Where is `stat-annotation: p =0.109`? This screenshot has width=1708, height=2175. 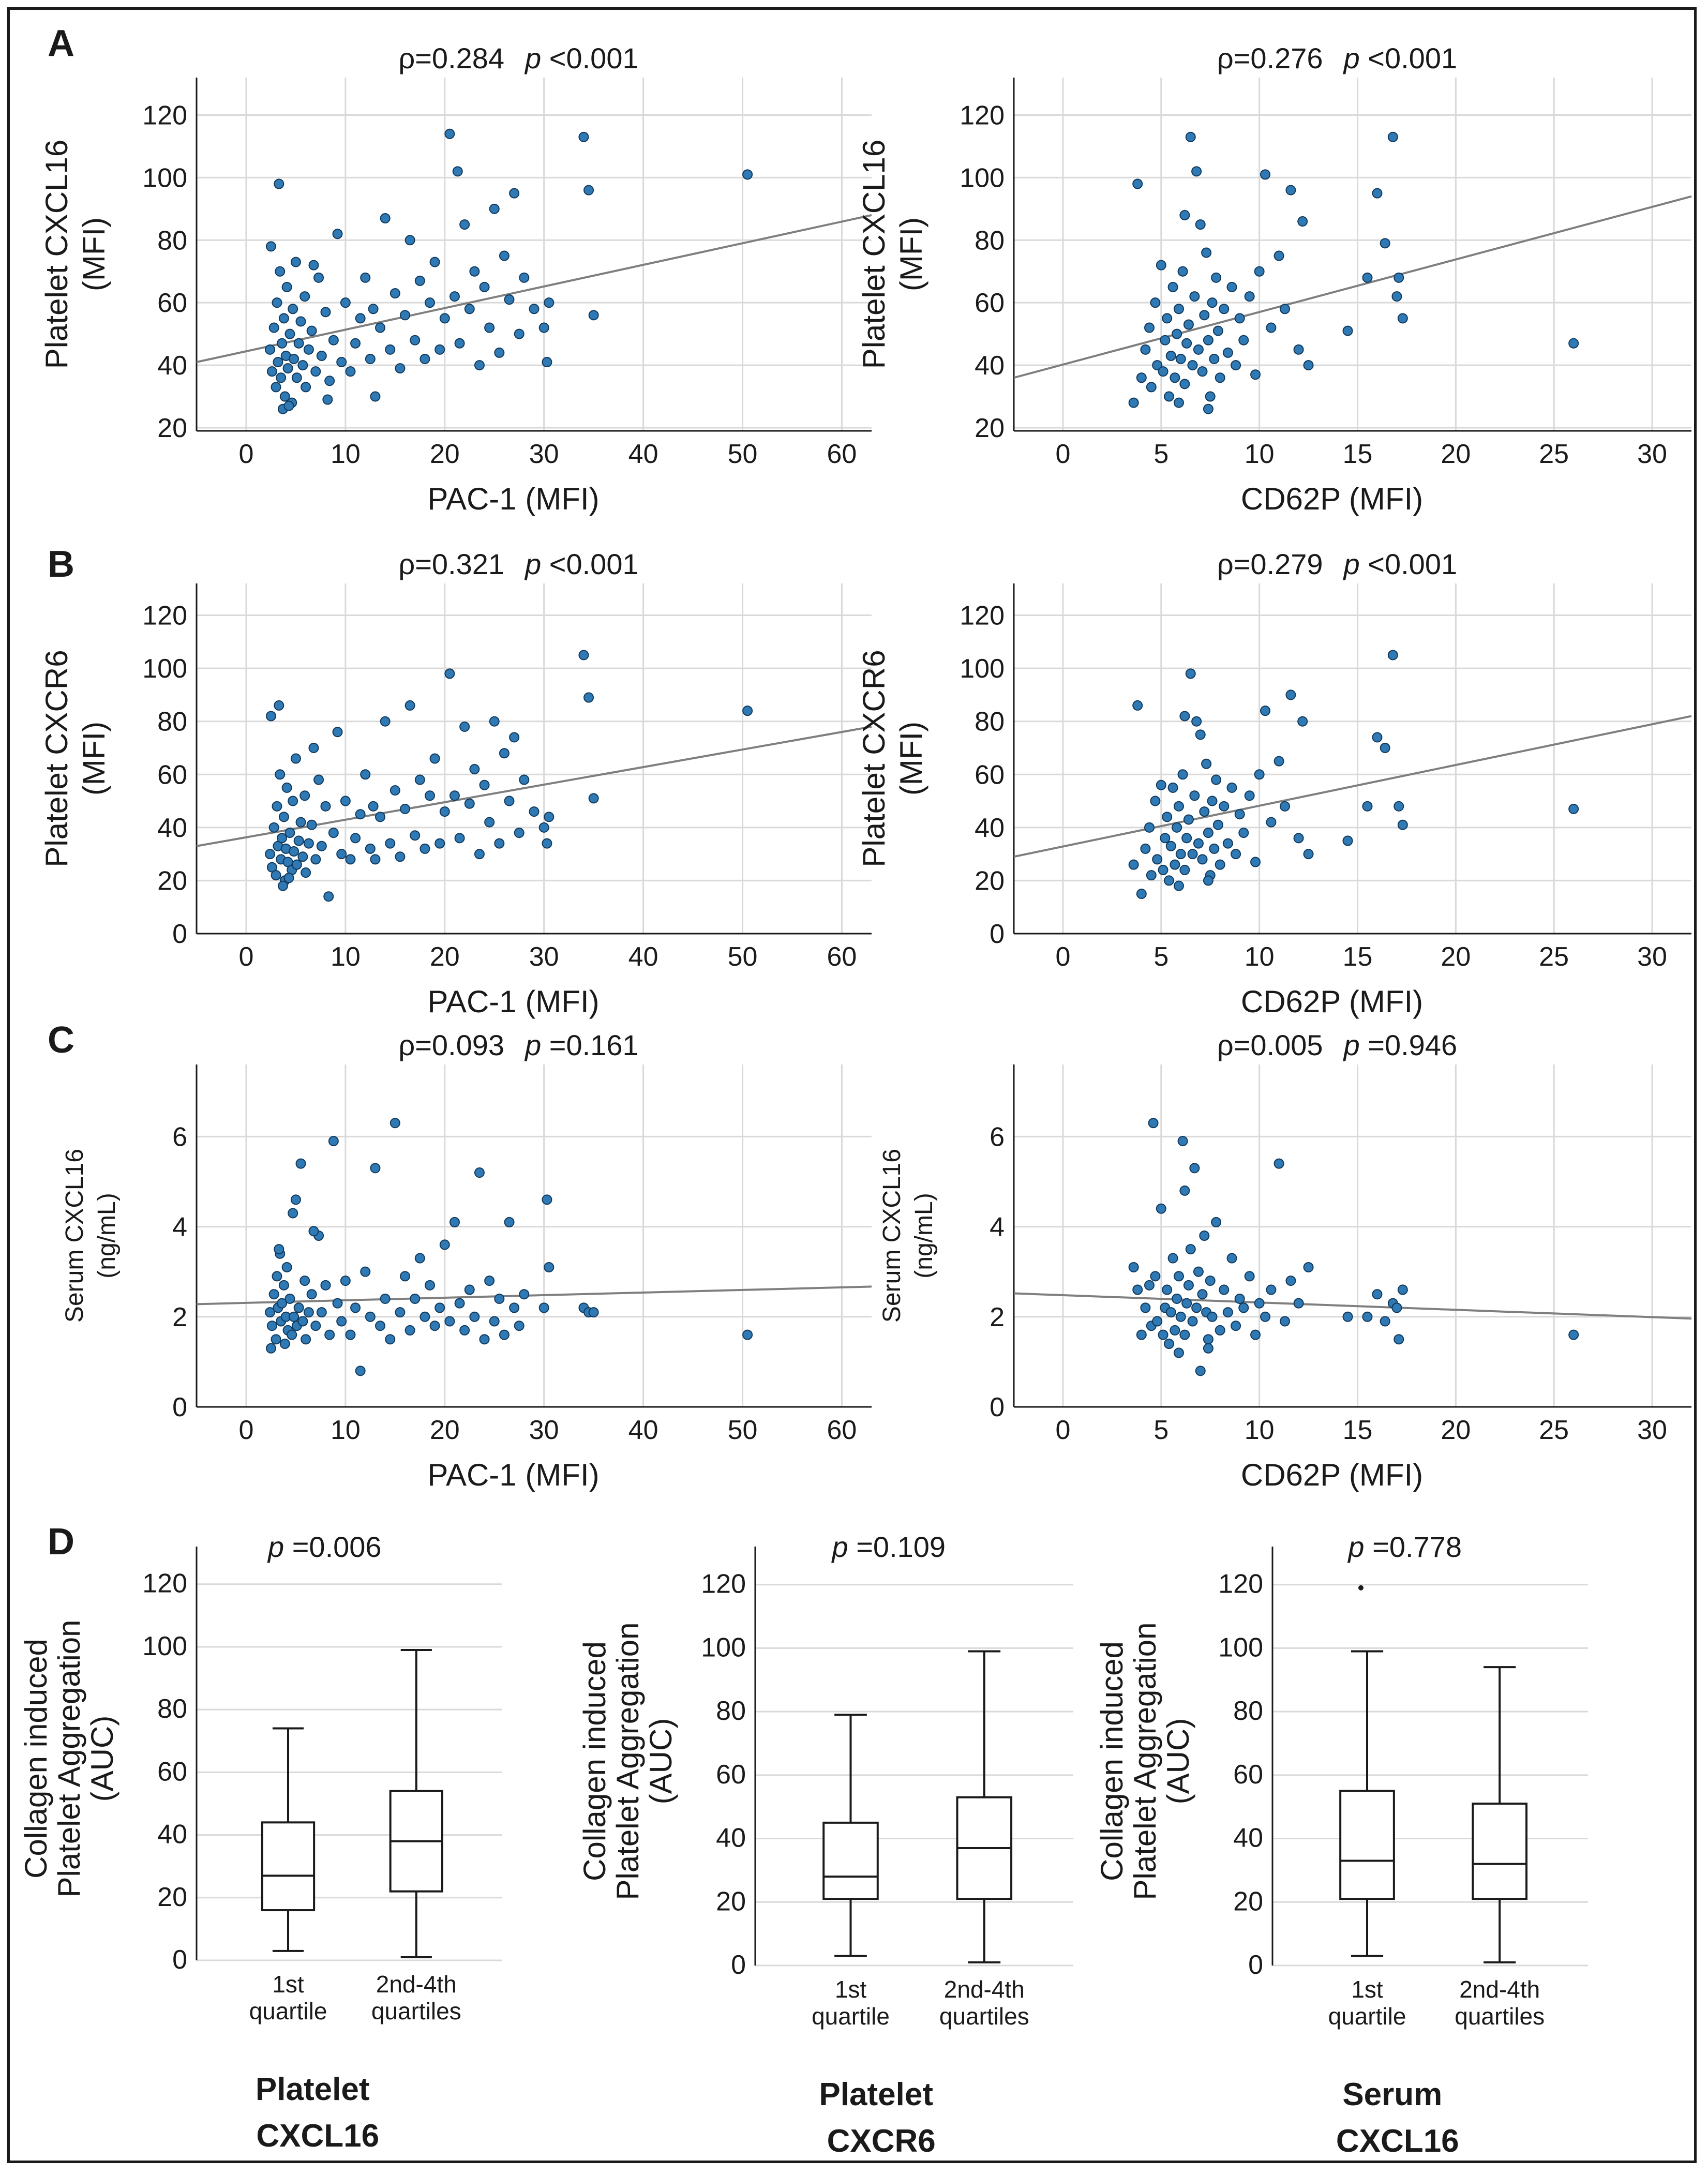 stat-annotation: p =0.109 is located at coordinates (889, 1547).